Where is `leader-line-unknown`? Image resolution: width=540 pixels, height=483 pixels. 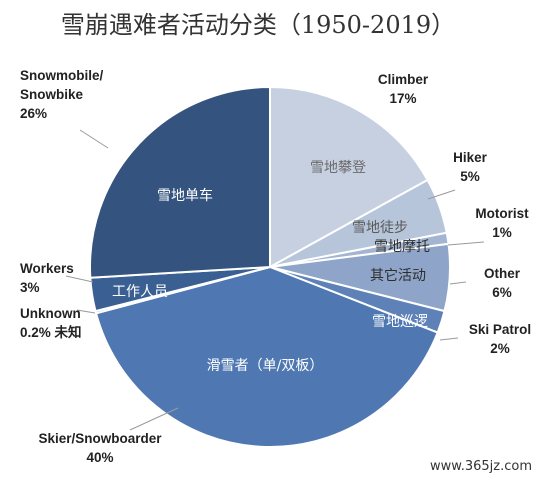 leader-line-unknown is located at coordinates (86, 311).